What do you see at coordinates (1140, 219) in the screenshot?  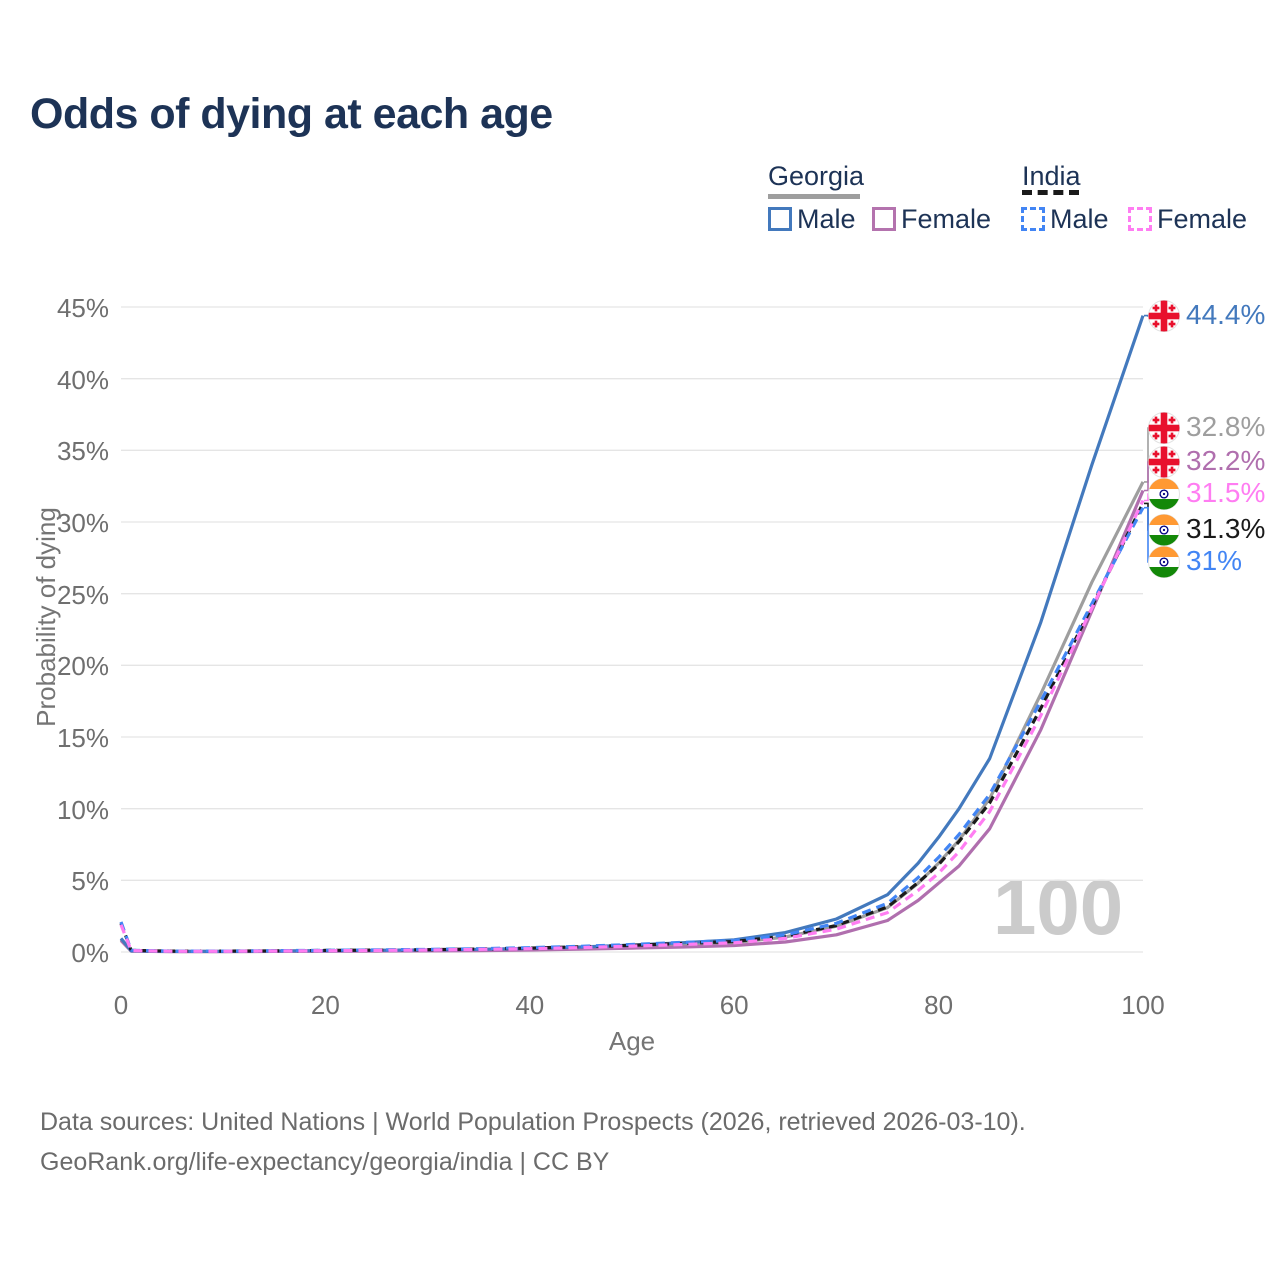 I see `legend-swatch-india-female` at bounding box center [1140, 219].